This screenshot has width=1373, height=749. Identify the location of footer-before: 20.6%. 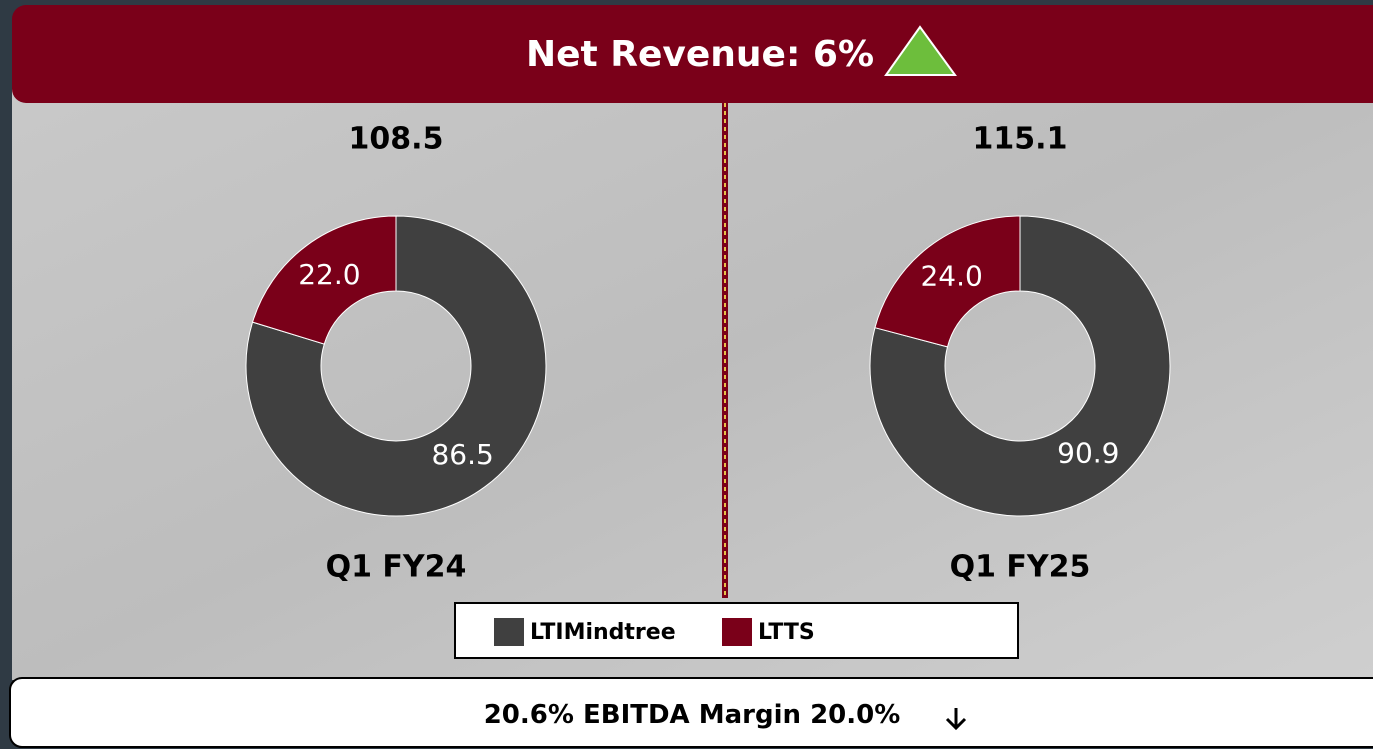
(529, 715).